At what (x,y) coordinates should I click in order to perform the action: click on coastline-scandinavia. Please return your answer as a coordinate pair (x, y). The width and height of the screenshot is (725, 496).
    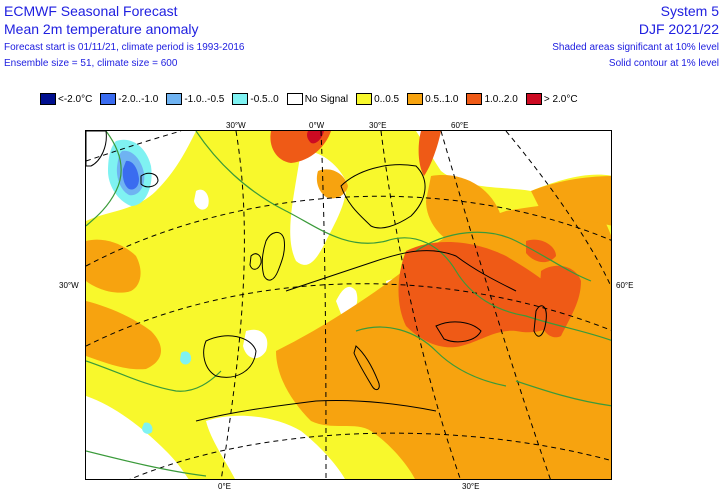
    Looking at the image, I should click on (383, 196).